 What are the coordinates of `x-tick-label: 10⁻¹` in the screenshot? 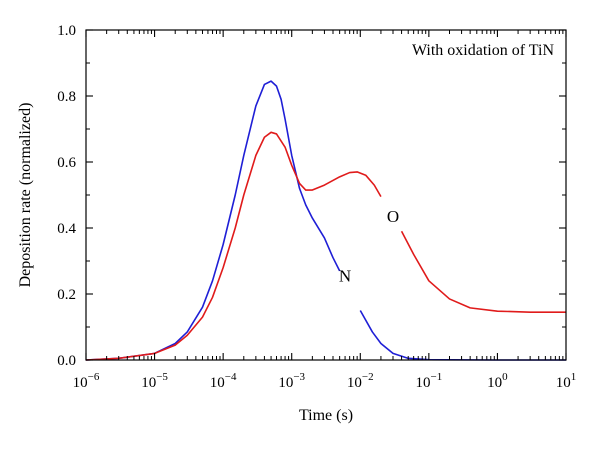 It's located at (428, 381).